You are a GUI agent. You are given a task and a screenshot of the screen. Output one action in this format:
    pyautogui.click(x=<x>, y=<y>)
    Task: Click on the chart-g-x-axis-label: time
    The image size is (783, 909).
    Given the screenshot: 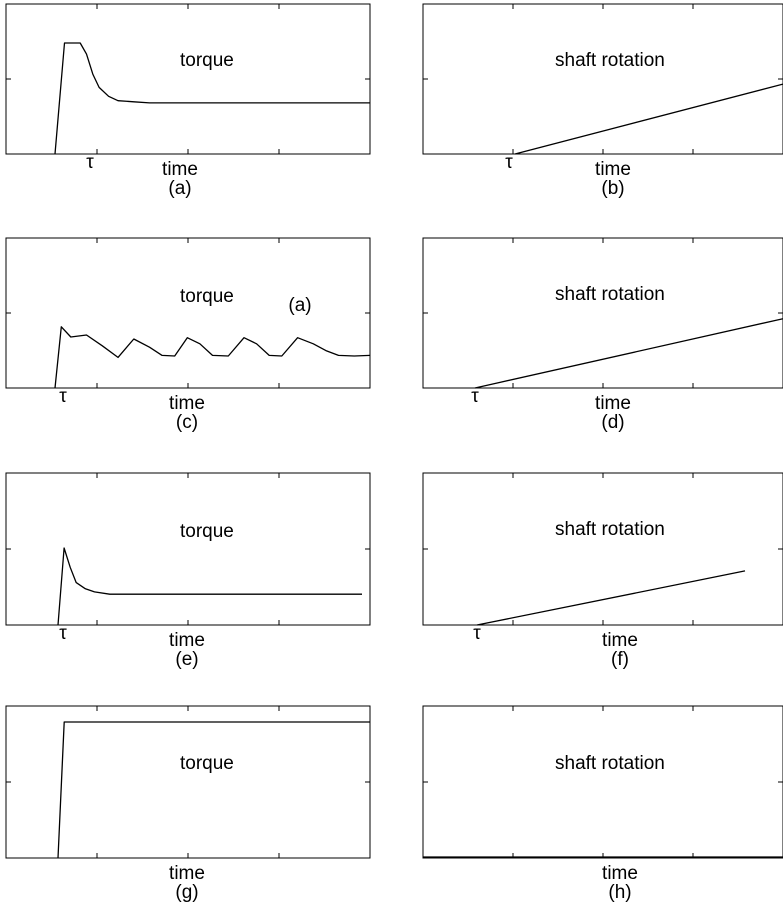 What is the action you would take?
    pyautogui.click(x=187, y=873)
    